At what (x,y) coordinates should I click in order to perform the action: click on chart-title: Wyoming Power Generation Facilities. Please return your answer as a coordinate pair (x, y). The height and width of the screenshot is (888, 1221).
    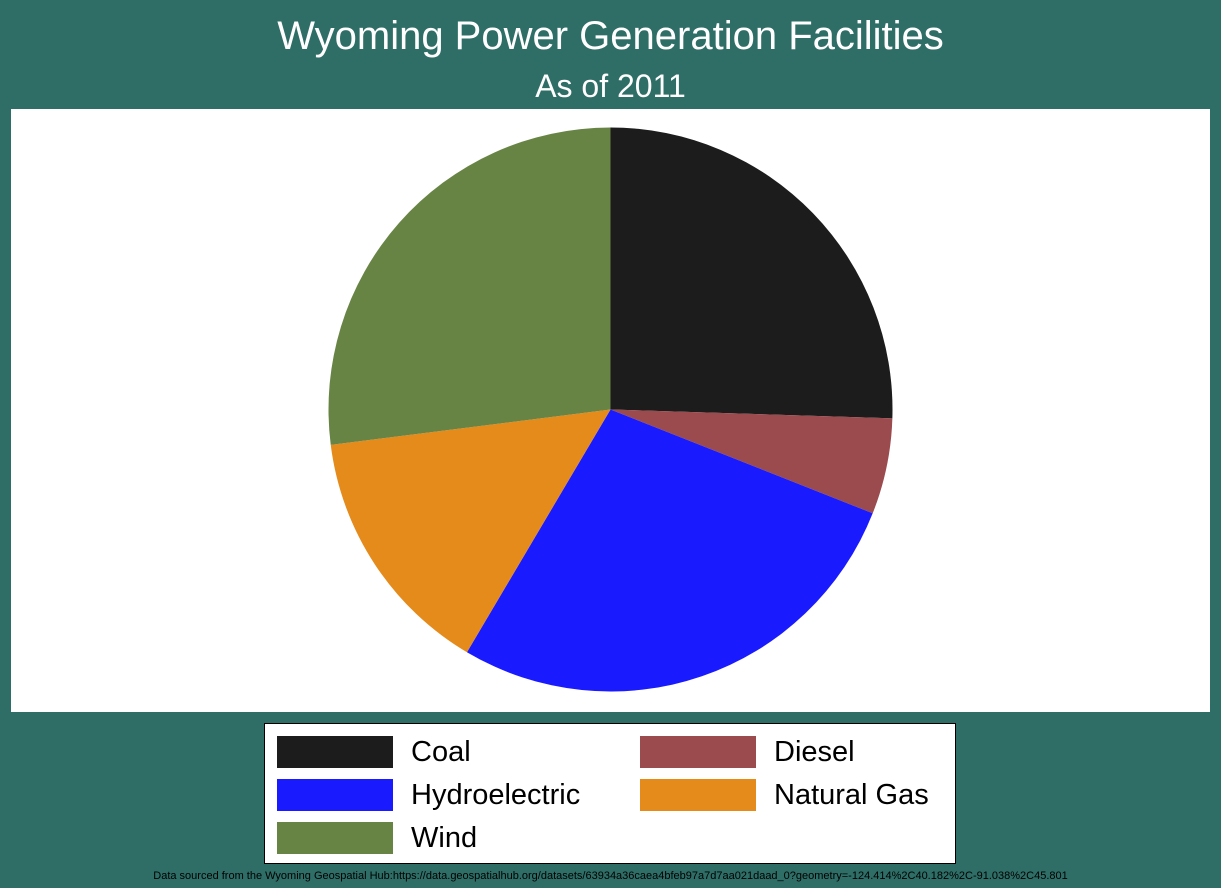
    Looking at the image, I should click on (610, 36).